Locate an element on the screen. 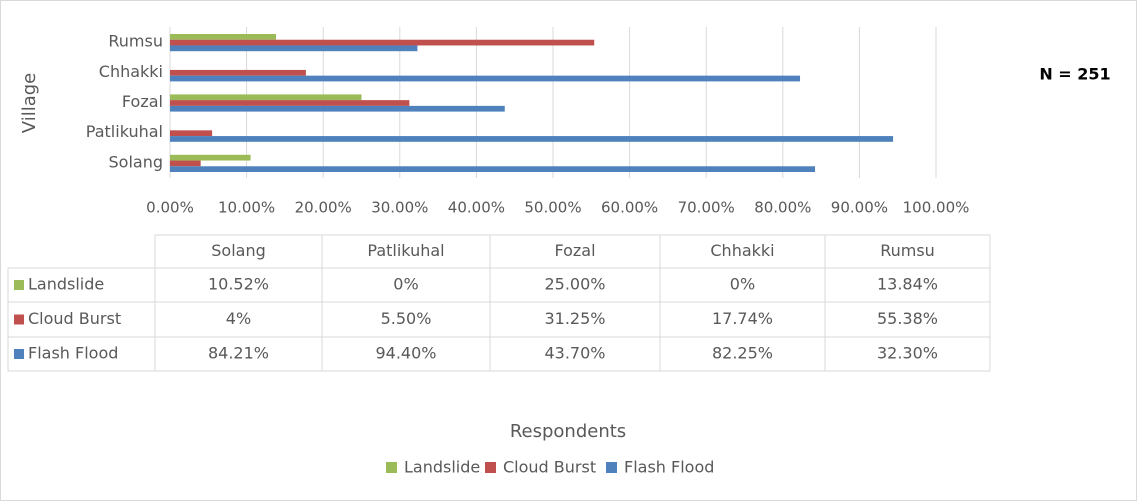 This screenshot has width=1137, height=501. x-tick-label: 60.00% is located at coordinates (629, 208).